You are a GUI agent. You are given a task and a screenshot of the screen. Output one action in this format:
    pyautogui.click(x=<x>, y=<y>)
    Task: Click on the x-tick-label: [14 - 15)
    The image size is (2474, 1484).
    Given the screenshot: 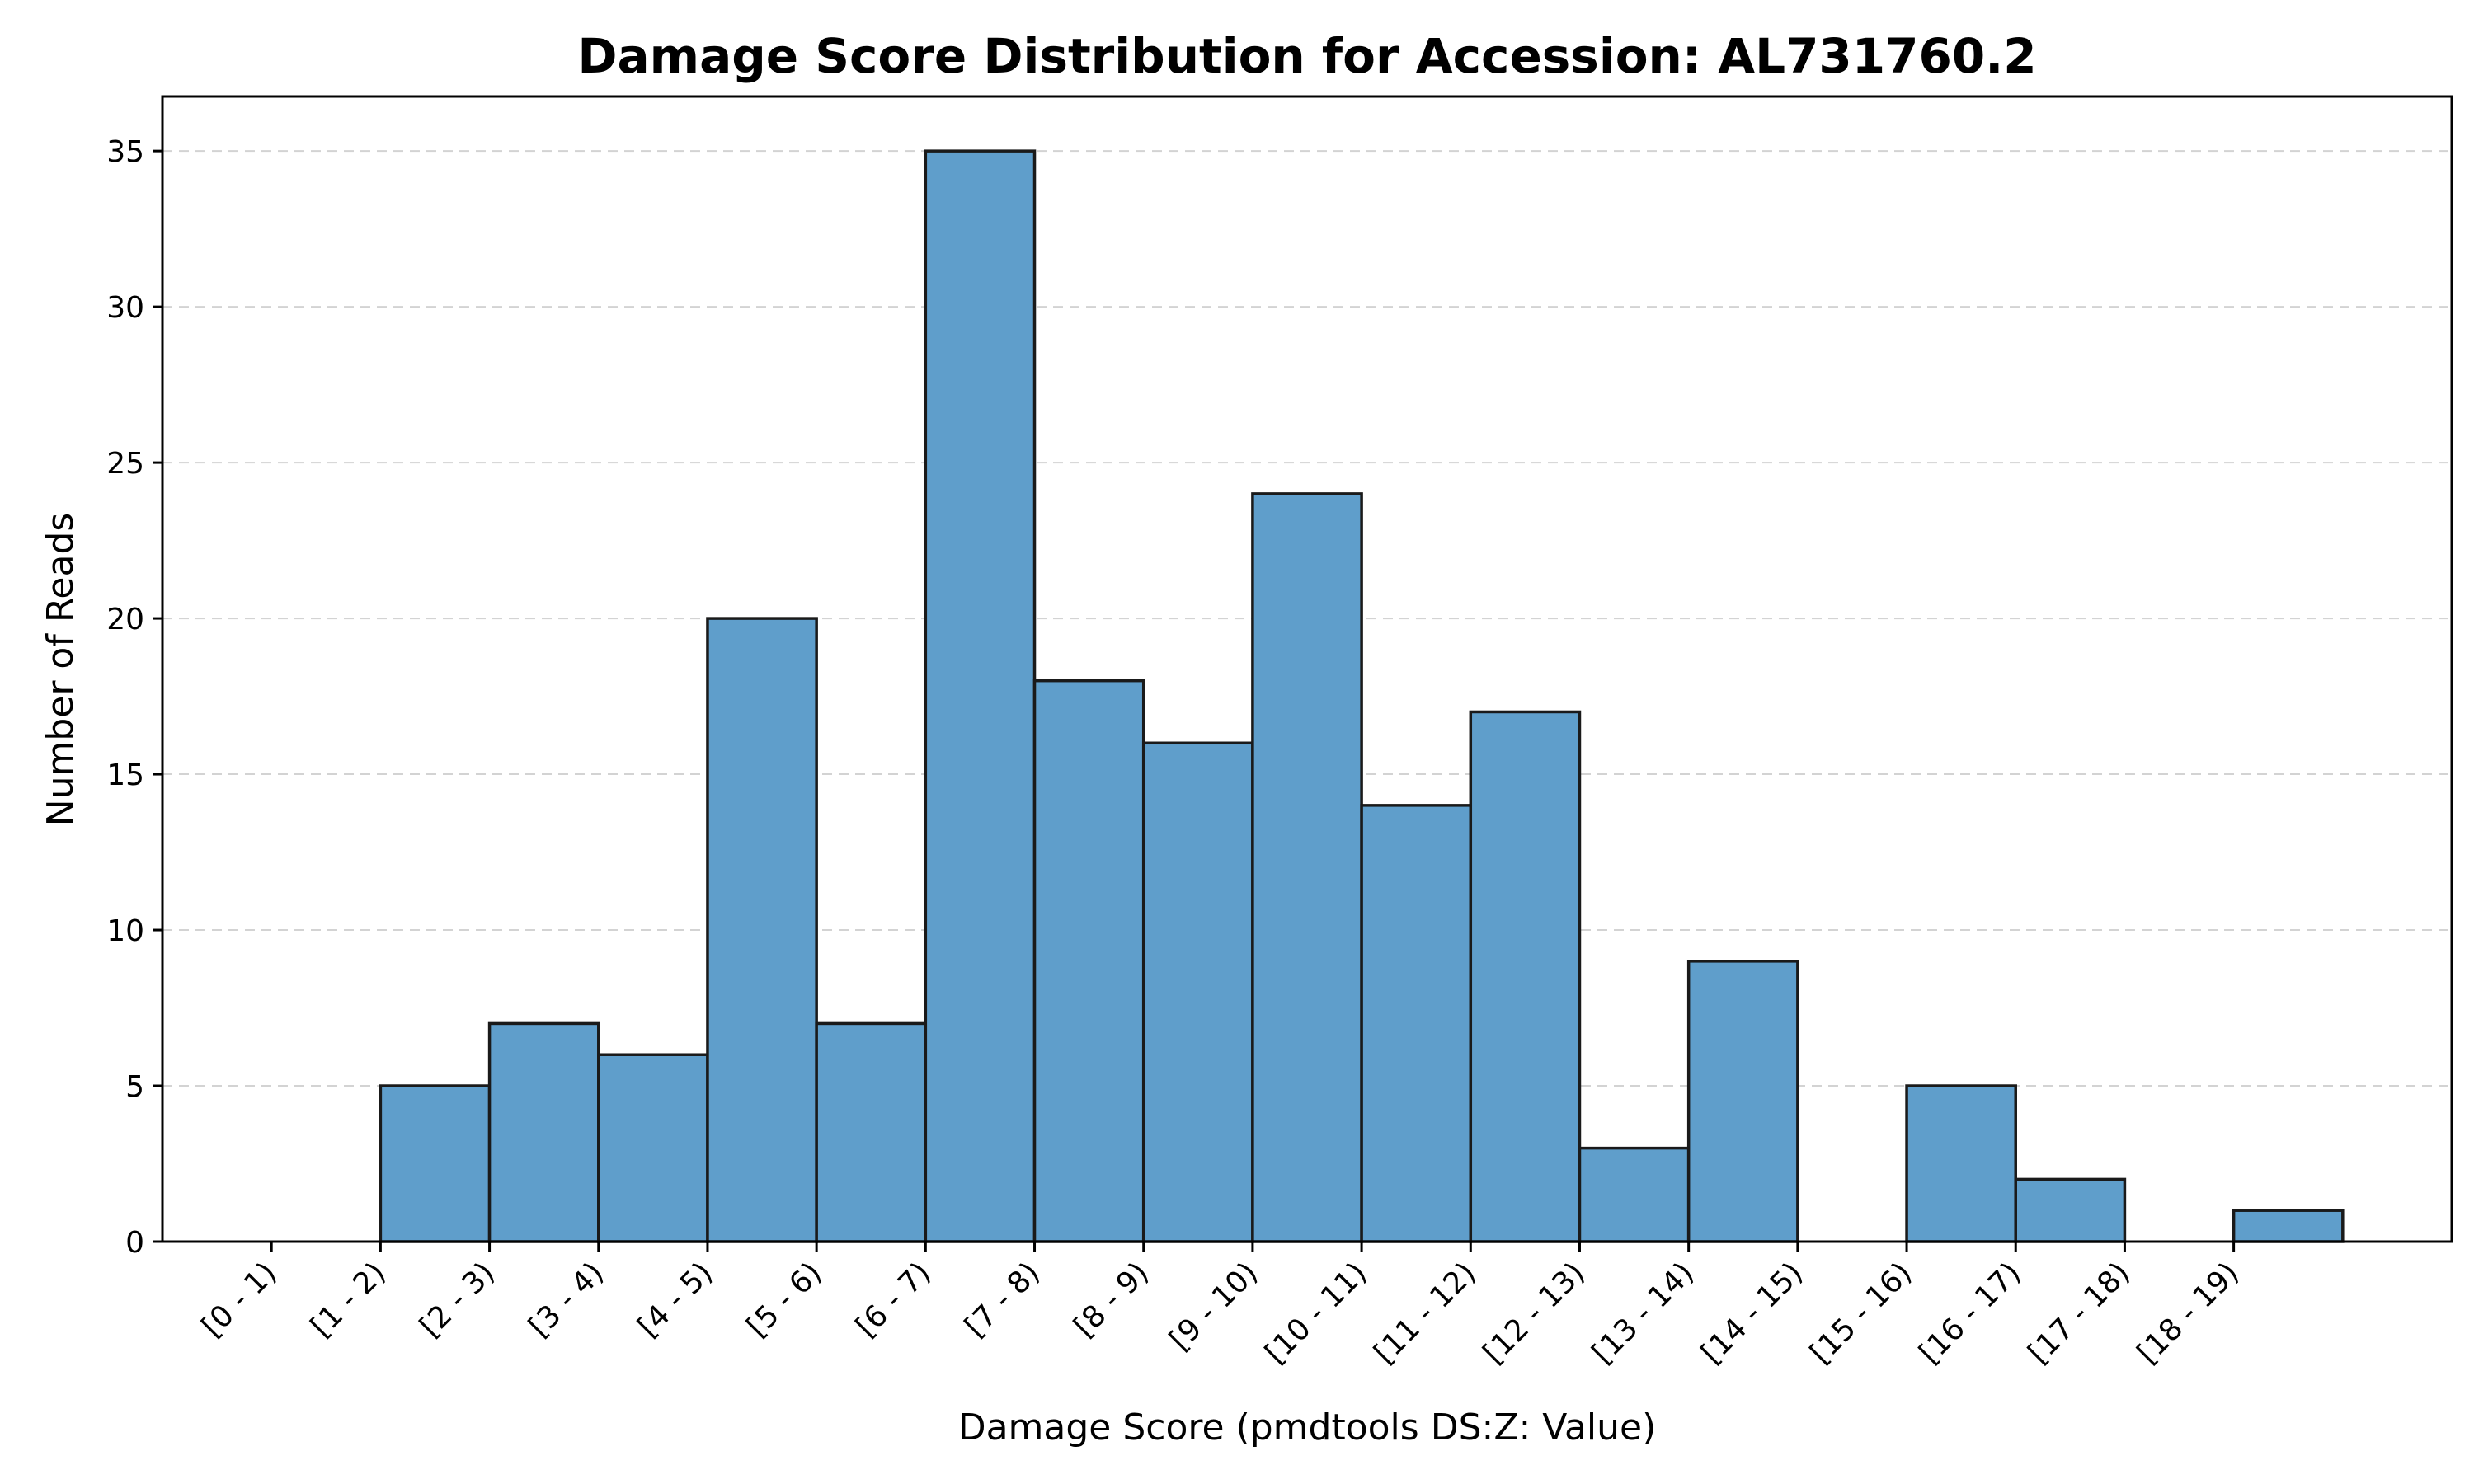 What is the action you would take?
    pyautogui.click(x=1752, y=1313)
    